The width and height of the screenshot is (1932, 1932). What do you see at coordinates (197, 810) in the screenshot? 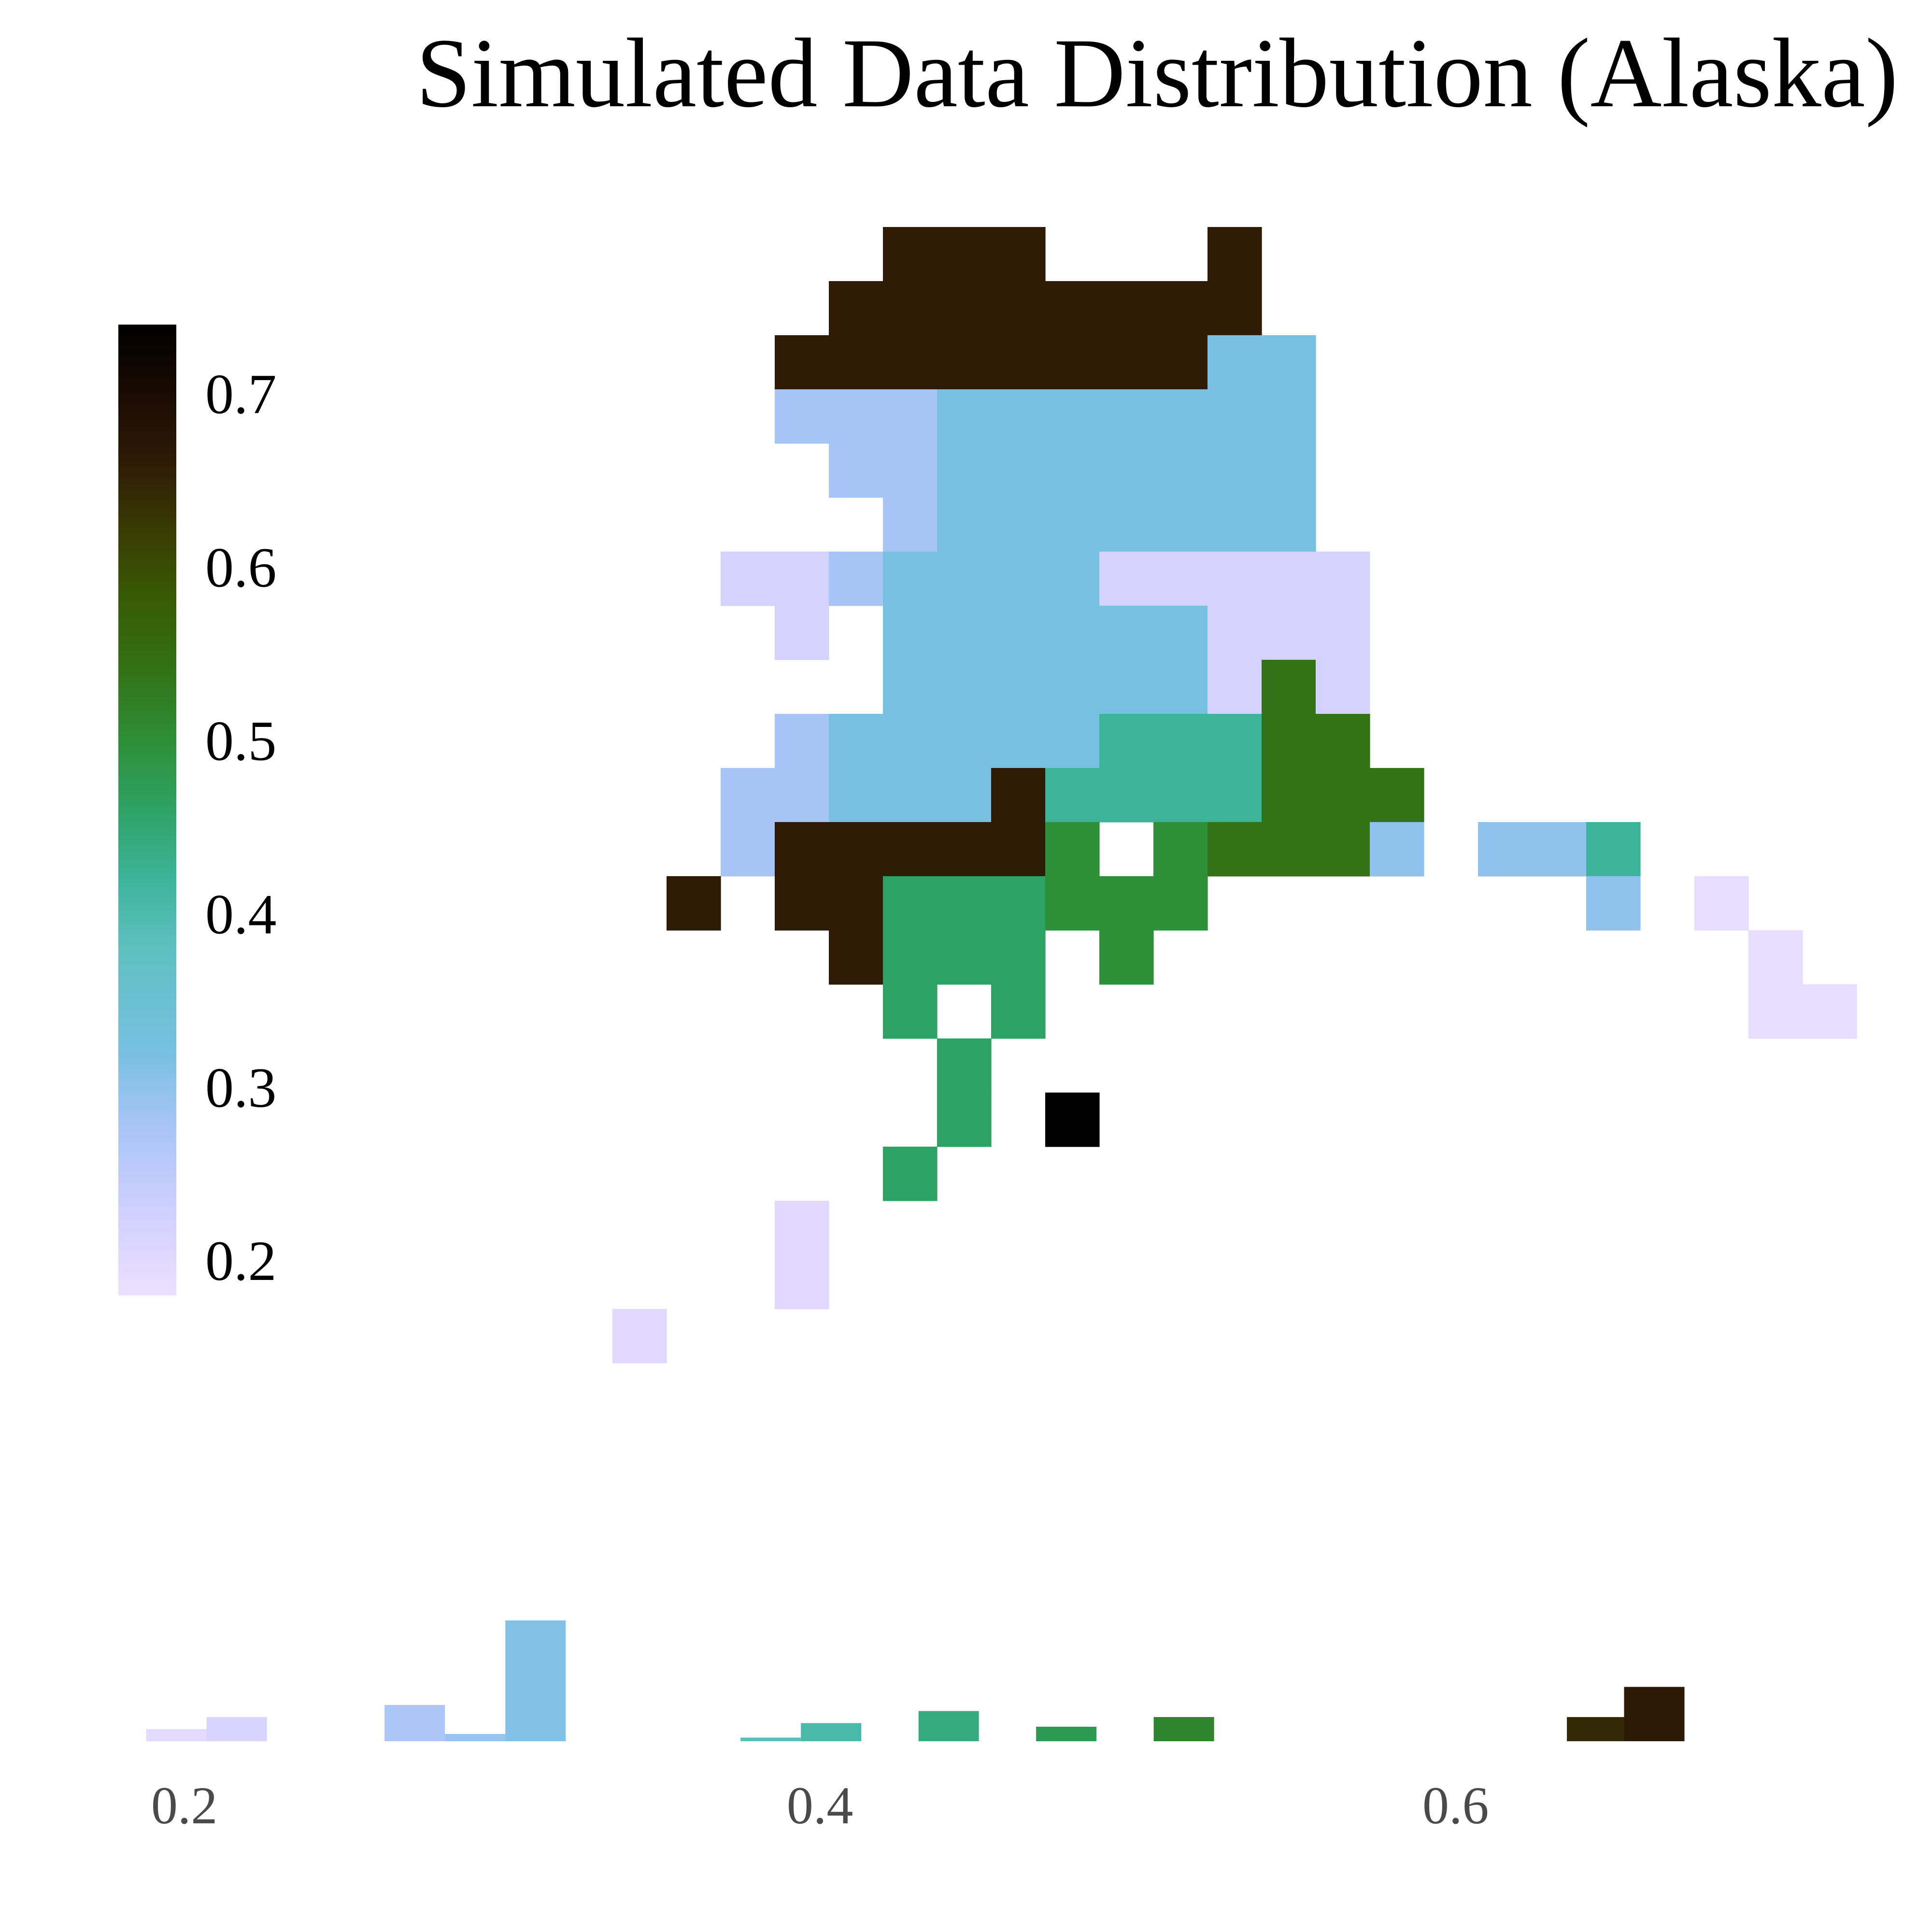
I see `colorbar: 0.7 0.6 0.5 0.4 0.3 0.2` at bounding box center [197, 810].